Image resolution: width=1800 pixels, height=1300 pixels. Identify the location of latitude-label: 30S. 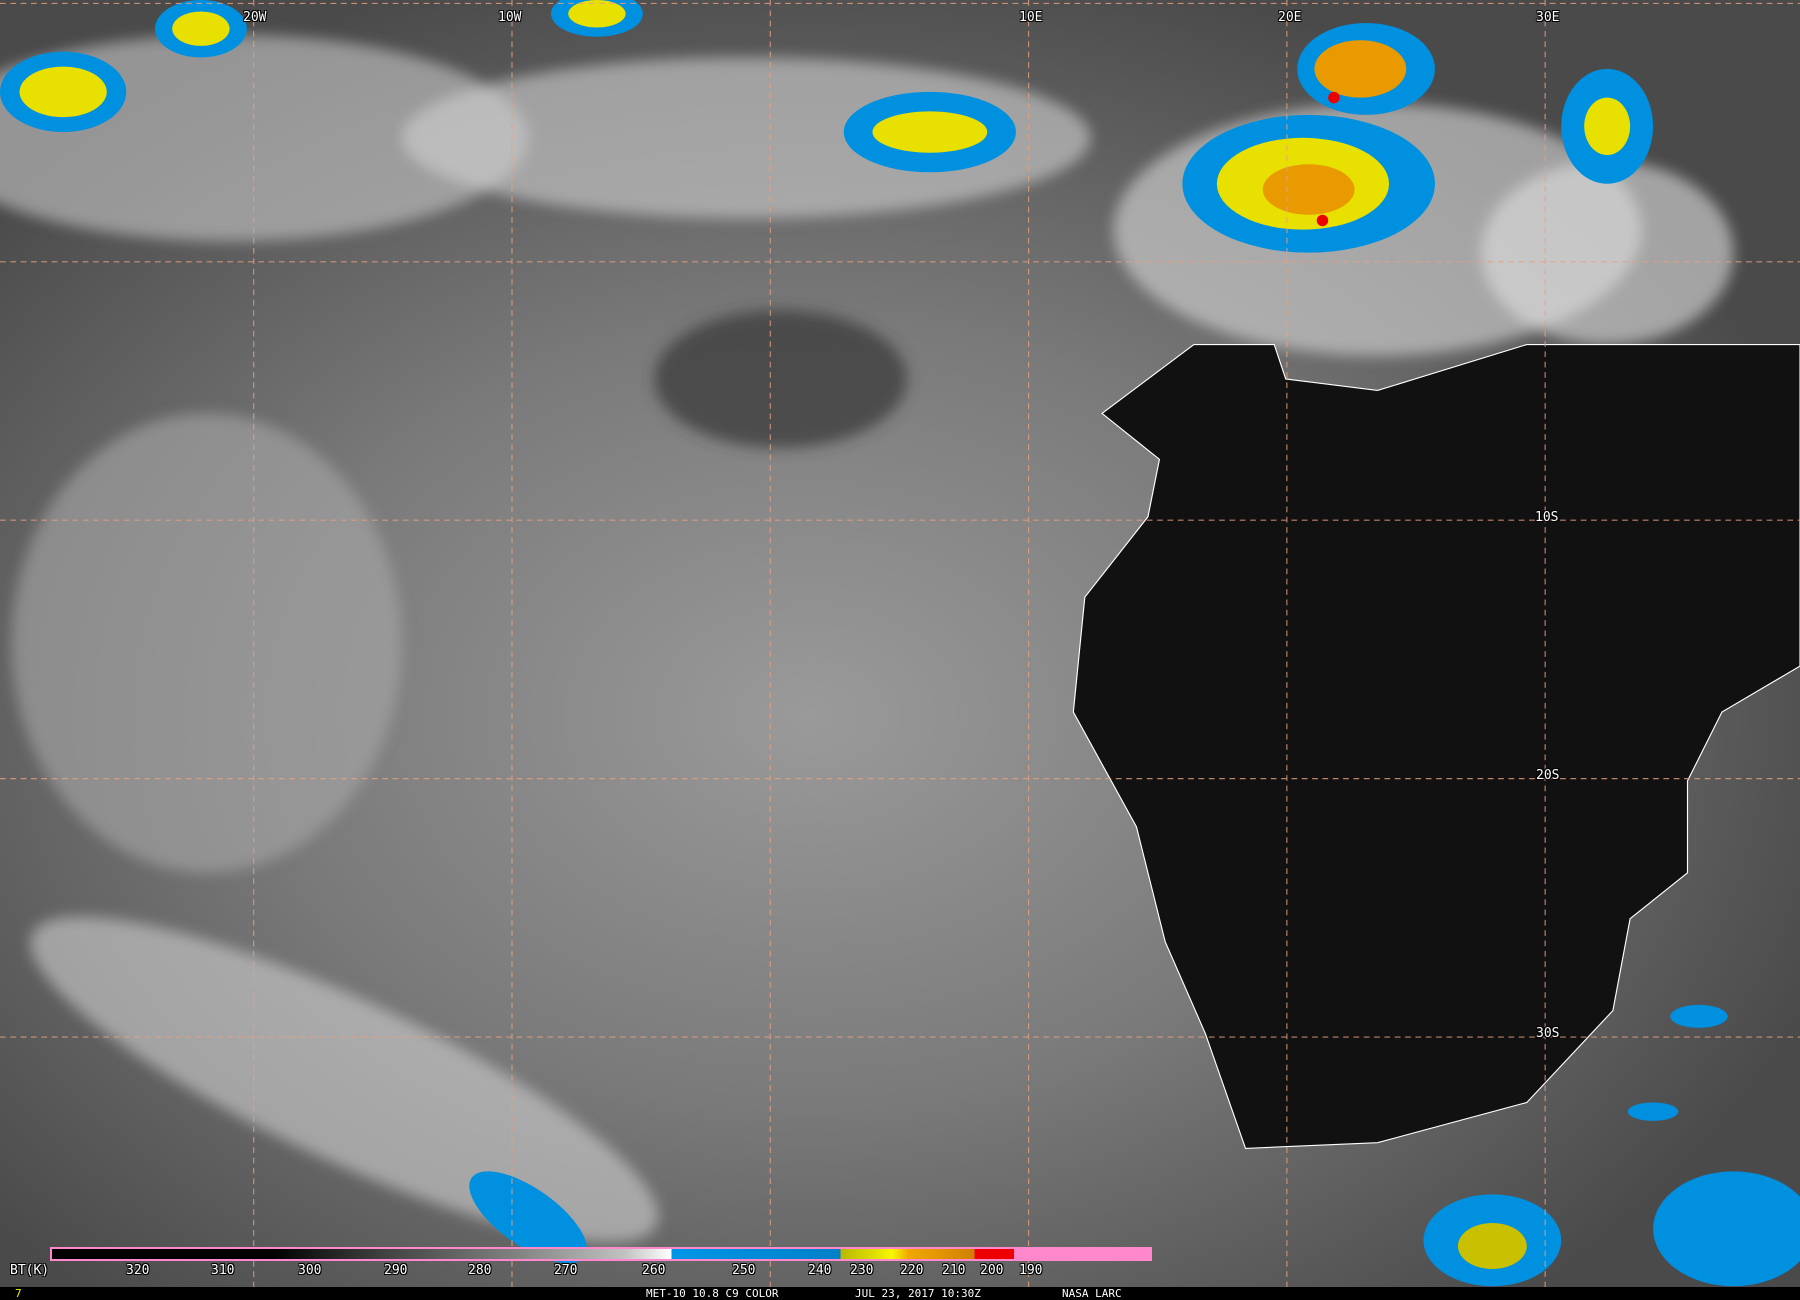
(1548, 1033).